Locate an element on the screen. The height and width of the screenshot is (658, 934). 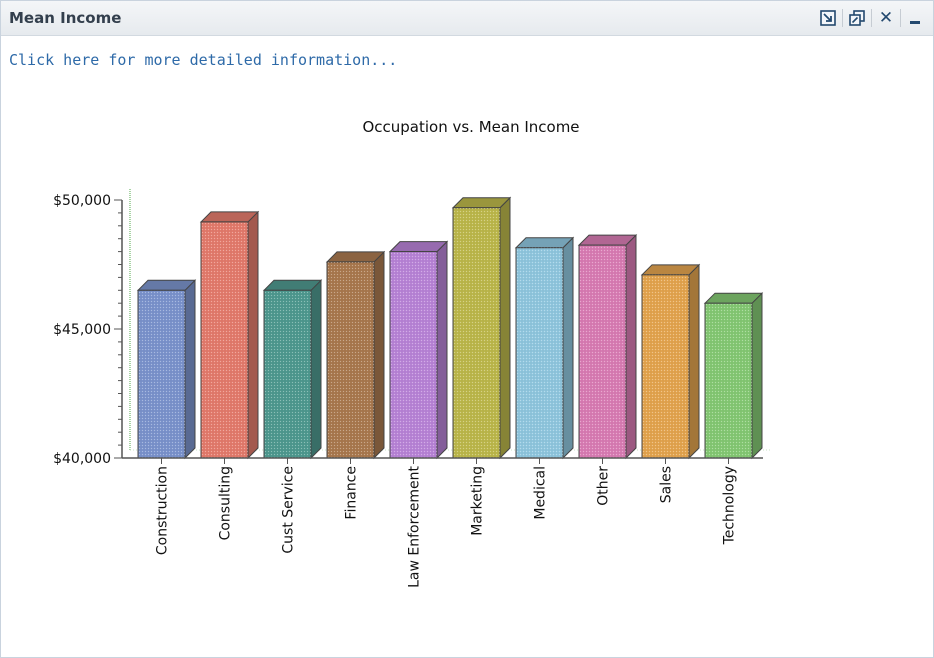
y-tick-label: $40,000 is located at coordinates (82, 459).